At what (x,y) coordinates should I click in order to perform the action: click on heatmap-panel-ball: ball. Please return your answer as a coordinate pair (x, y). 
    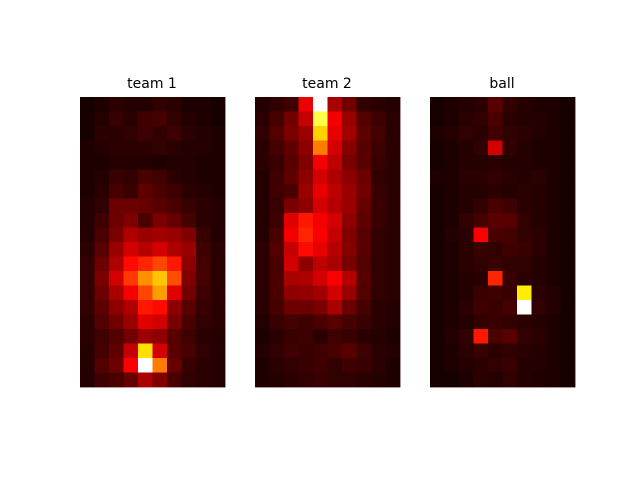
    Looking at the image, I should click on (503, 232).